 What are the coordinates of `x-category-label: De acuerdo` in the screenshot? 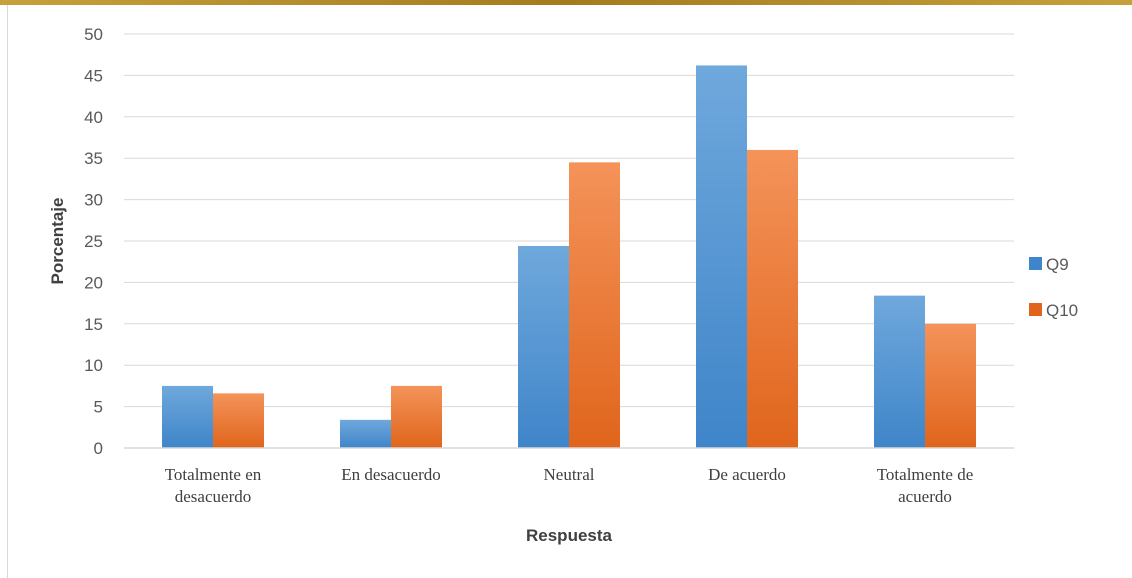 It's located at (747, 474).